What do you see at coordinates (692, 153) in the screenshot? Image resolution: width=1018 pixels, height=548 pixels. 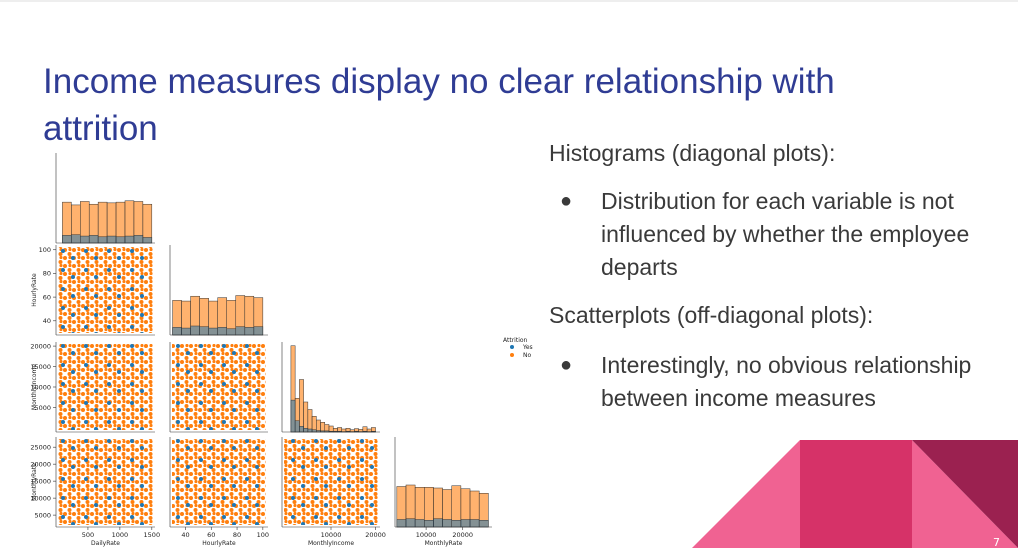 I see `heading: Histograms (diagonal plots):` at bounding box center [692, 153].